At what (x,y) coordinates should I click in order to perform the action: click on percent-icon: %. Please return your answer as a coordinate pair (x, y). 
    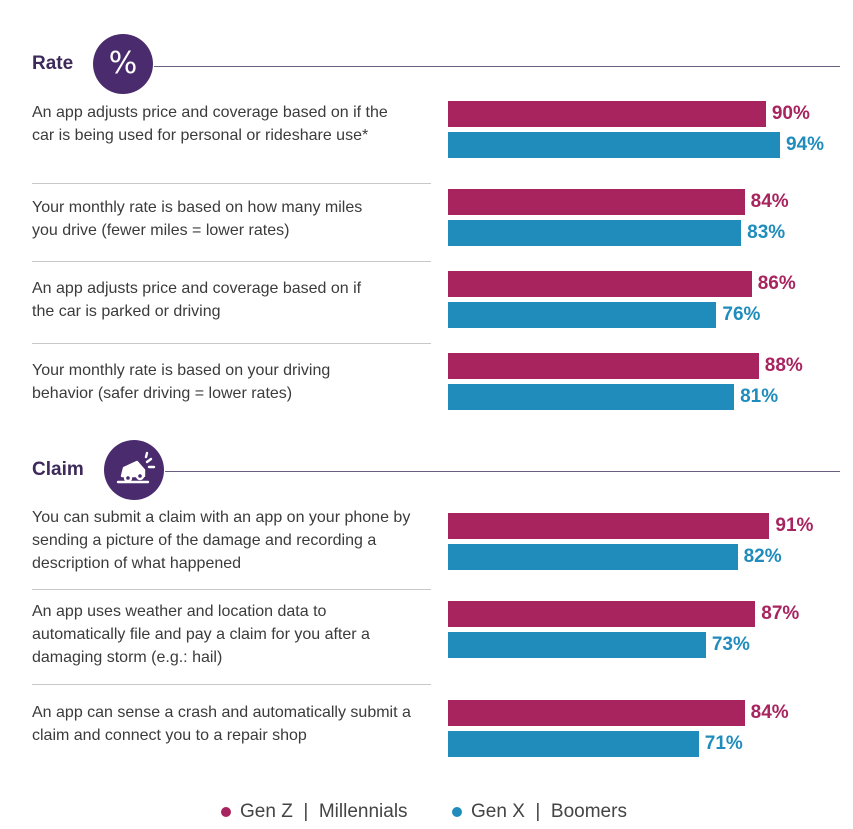
    Looking at the image, I should click on (123, 63).